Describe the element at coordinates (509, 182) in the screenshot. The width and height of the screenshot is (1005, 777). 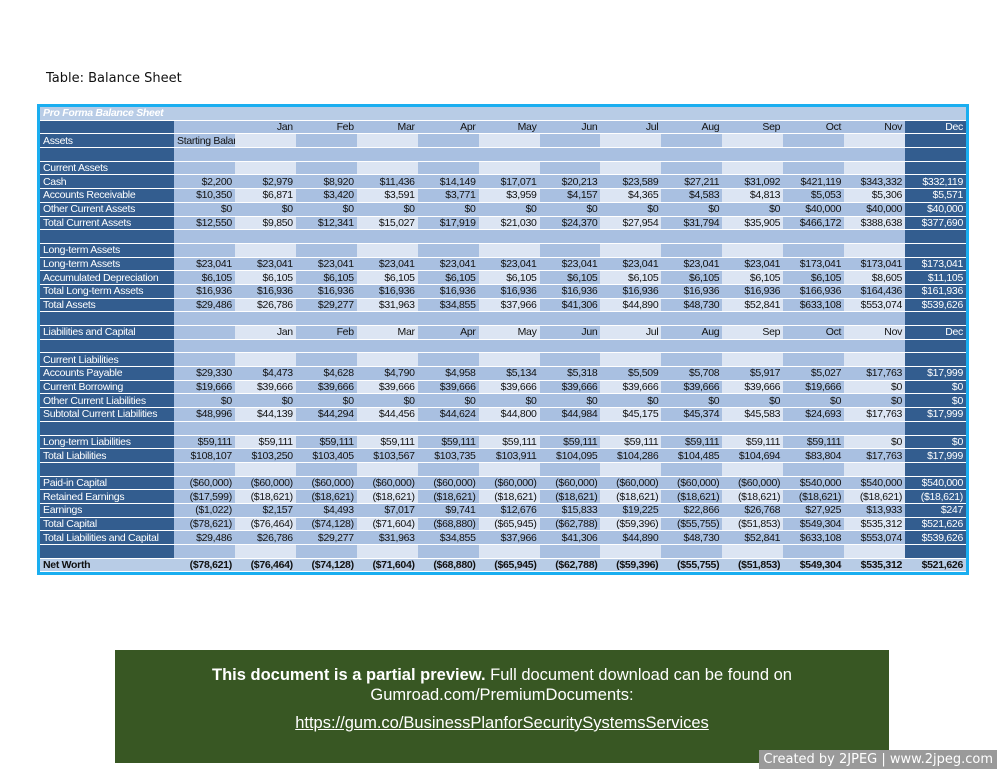
I see `table-cell: $17,071` at that location.